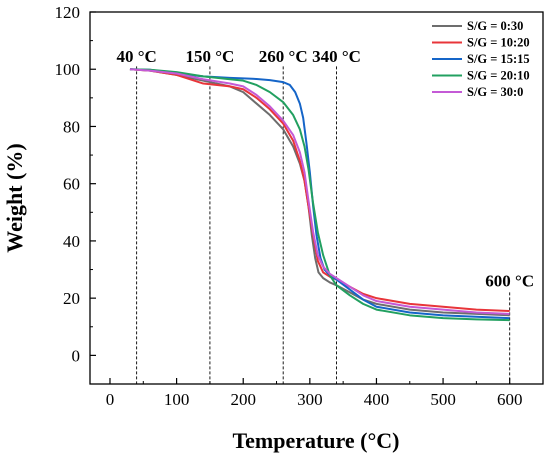 The height and width of the screenshot is (458, 550). Describe the element at coordinates (498, 59) in the screenshot. I see `legend-label-2: S/G = 15:15` at that location.